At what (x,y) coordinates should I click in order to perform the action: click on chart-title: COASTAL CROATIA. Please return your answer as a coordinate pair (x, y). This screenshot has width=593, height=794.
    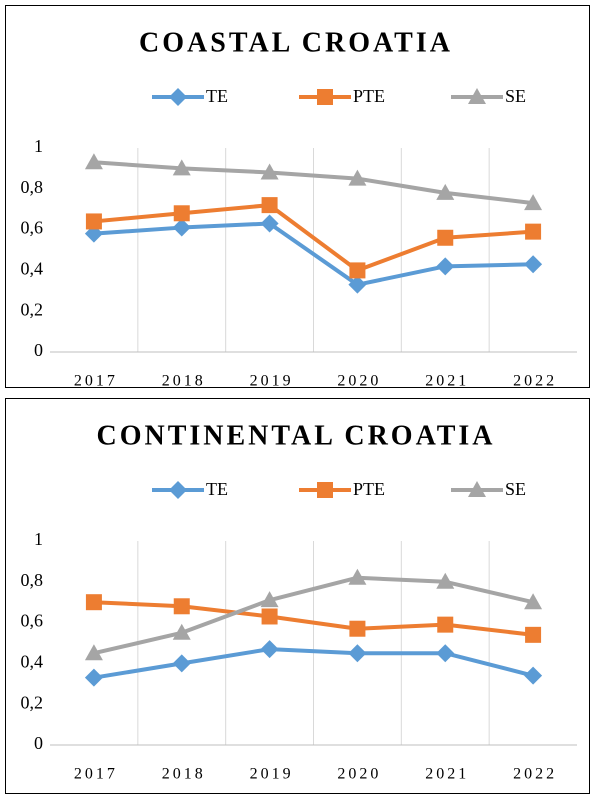
    Looking at the image, I should click on (296, 42).